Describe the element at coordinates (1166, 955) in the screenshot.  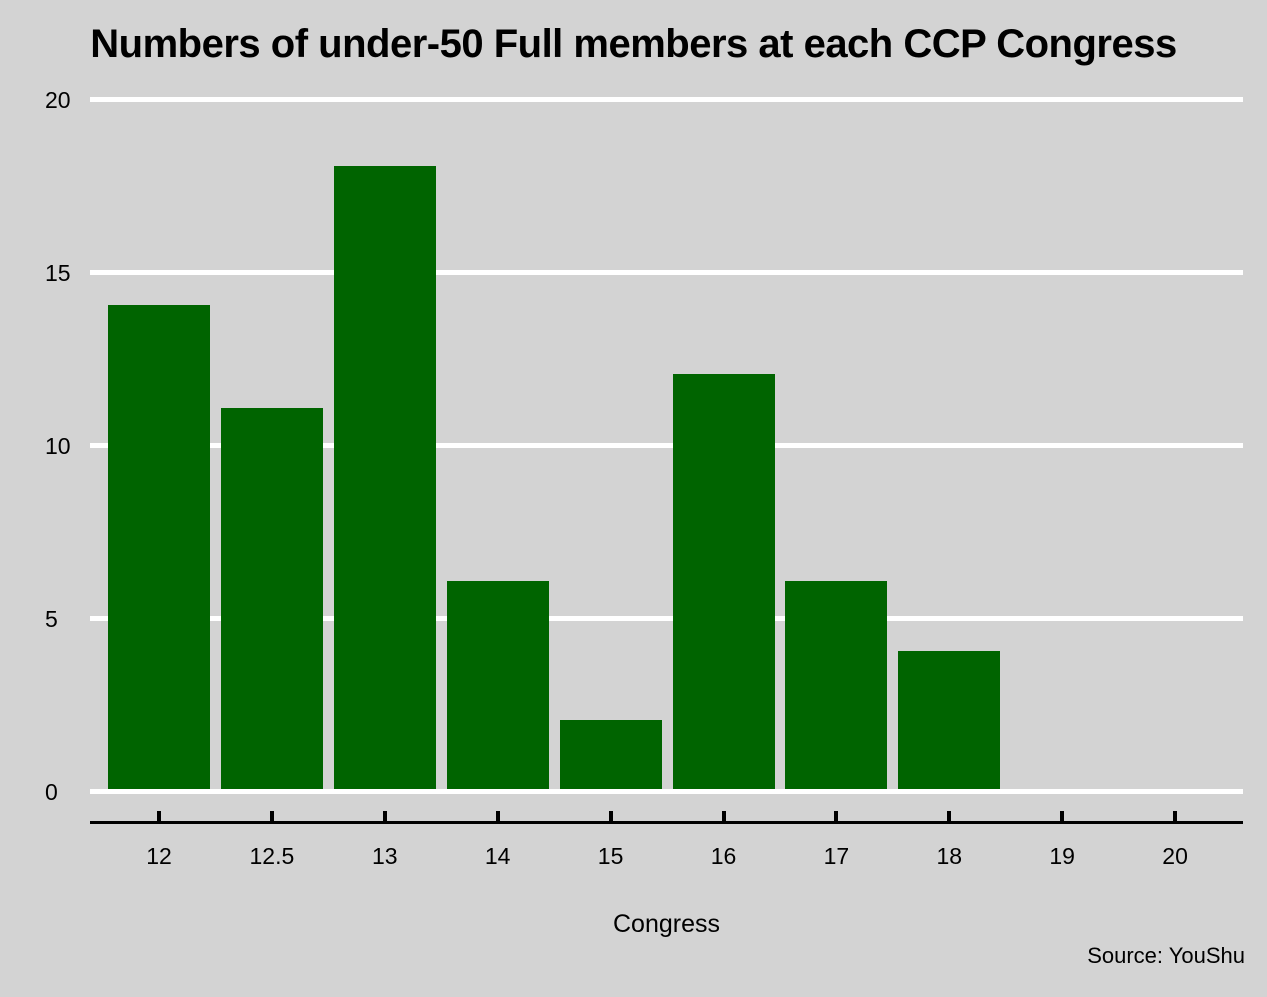
I see `source-note: Source: YouShu` at that location.